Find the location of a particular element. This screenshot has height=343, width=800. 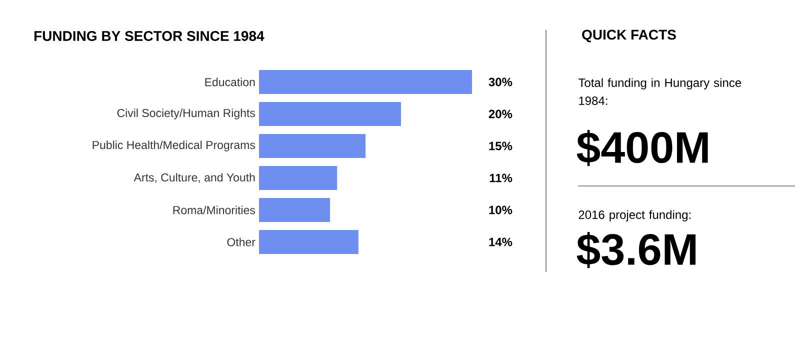

data-label: 30% is located at coordinates (500, 82).